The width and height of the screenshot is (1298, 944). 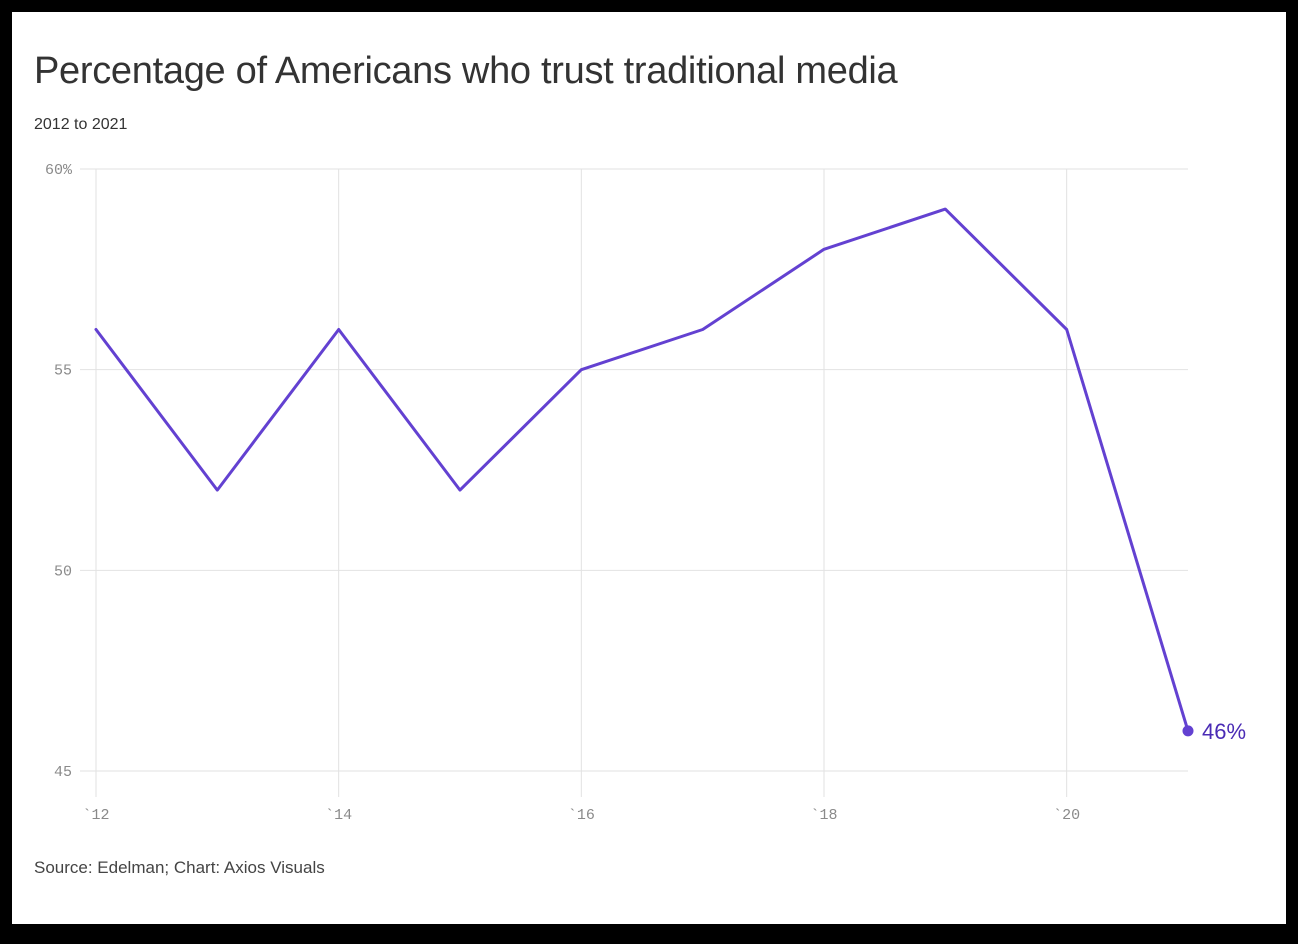 What do you see at coordinates (63, 571) in the screenshot?
I see `y-tick-label: 50` at bounding box center [63, 571].